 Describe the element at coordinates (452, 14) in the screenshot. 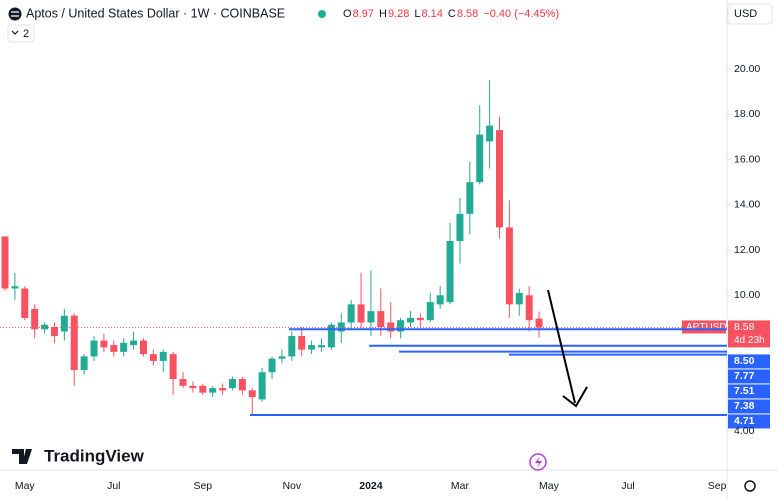

I see `ohlc-key: C` at that location.